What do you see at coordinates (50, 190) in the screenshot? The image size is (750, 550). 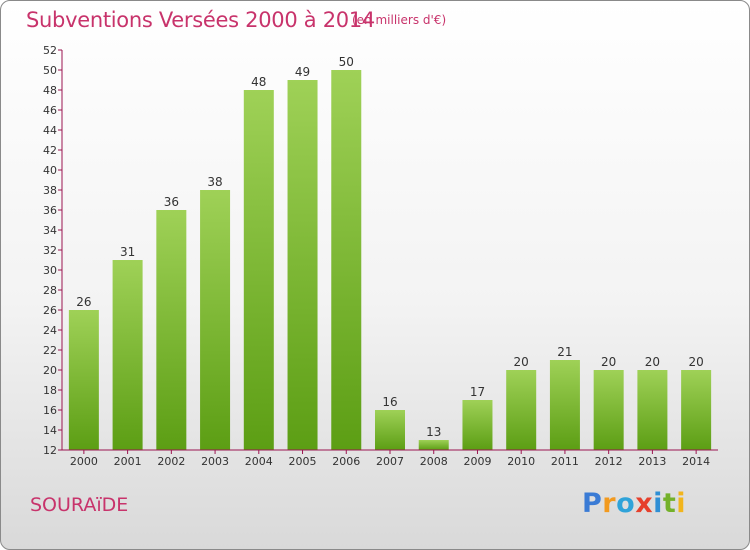 I see `y-tick-label: 38` at bounding box center [50, 190].